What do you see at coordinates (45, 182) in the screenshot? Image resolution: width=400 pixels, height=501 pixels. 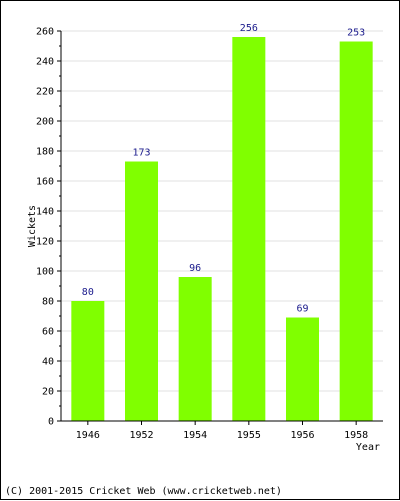 I see `y-tick-label: 160` at bounding box center [45, 182].